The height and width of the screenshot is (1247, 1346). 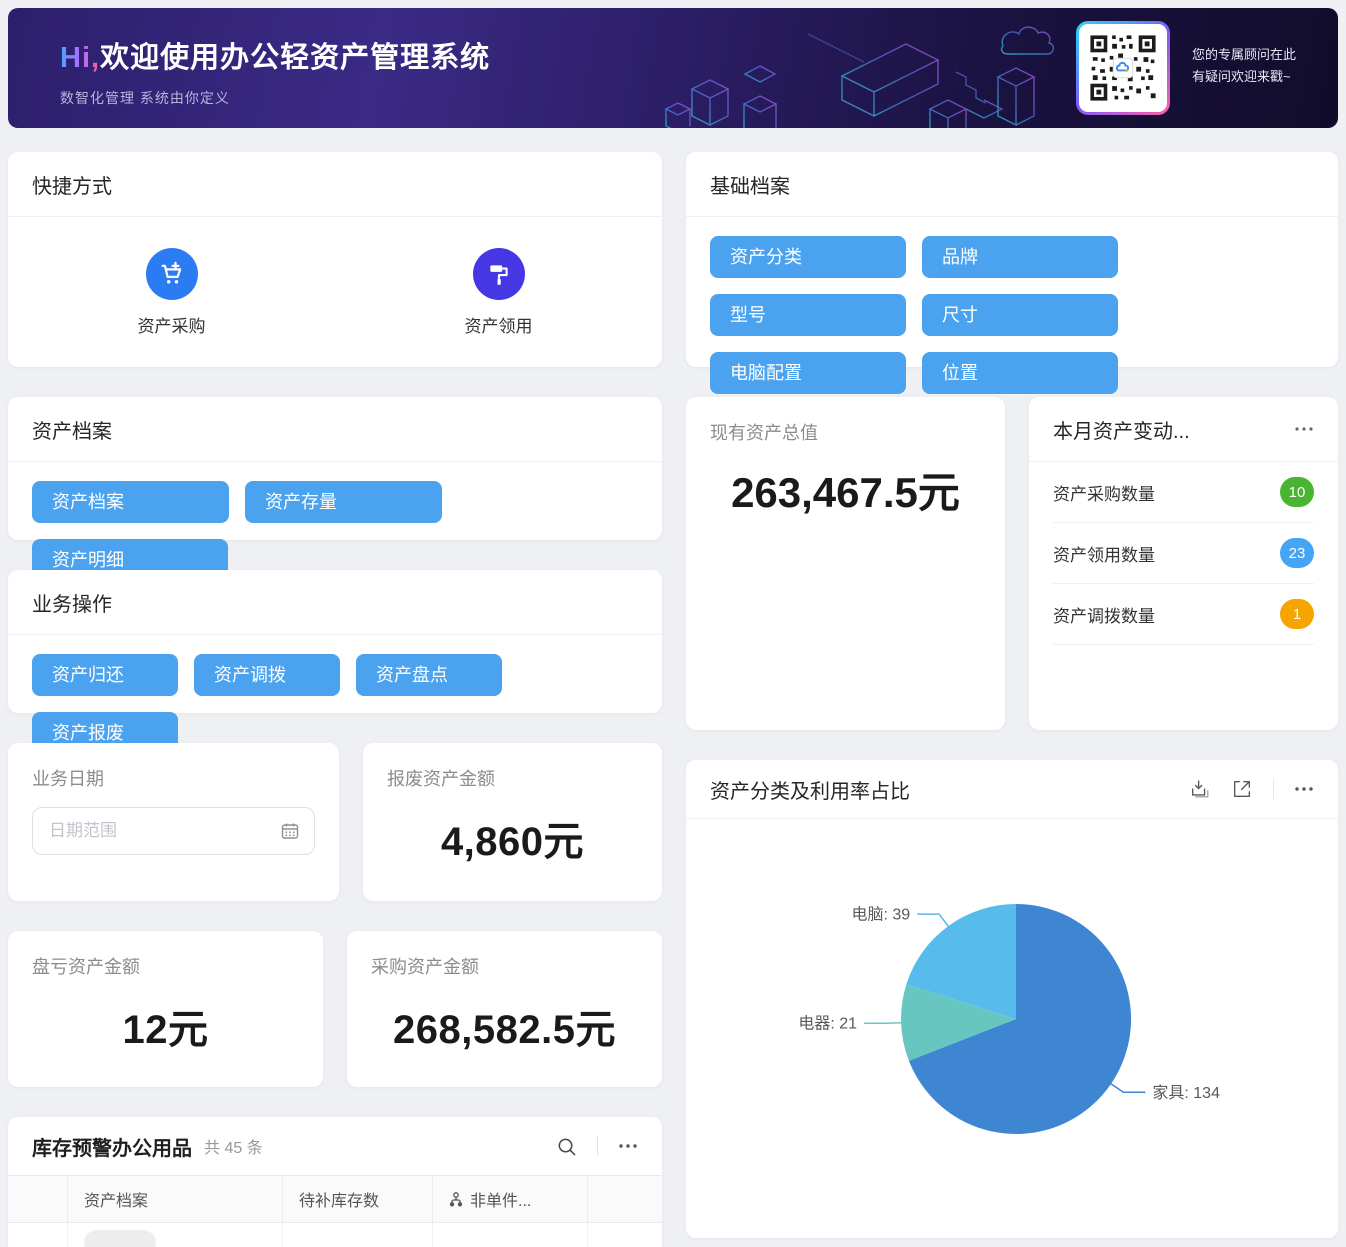 I want to click on business-date-card: 业务日期, so click(x=173, y=822).